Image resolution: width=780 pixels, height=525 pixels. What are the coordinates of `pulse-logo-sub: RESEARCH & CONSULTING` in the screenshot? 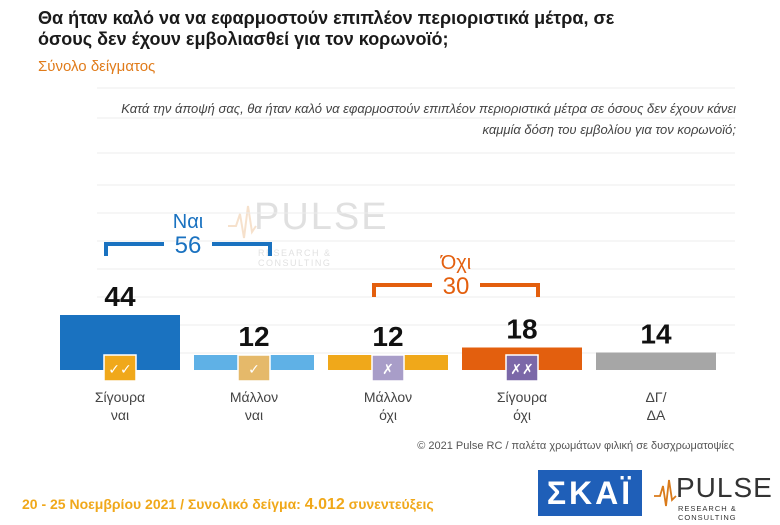 It's located at (707, 513).